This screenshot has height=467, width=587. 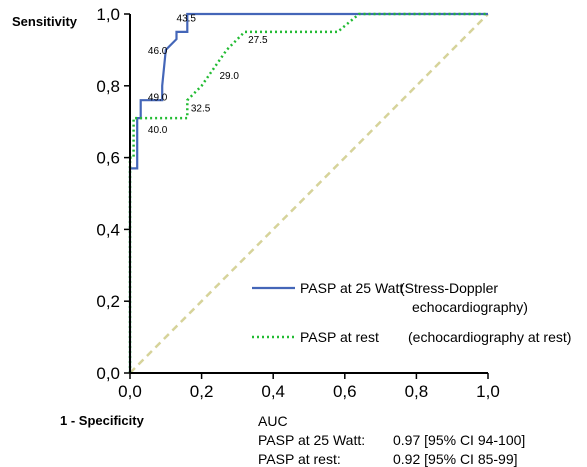 What do you see at coordinates (102, 420) in the screenshot?
I see `x-axis-label: 1 - Specificity` at bounding box center [102, 420].